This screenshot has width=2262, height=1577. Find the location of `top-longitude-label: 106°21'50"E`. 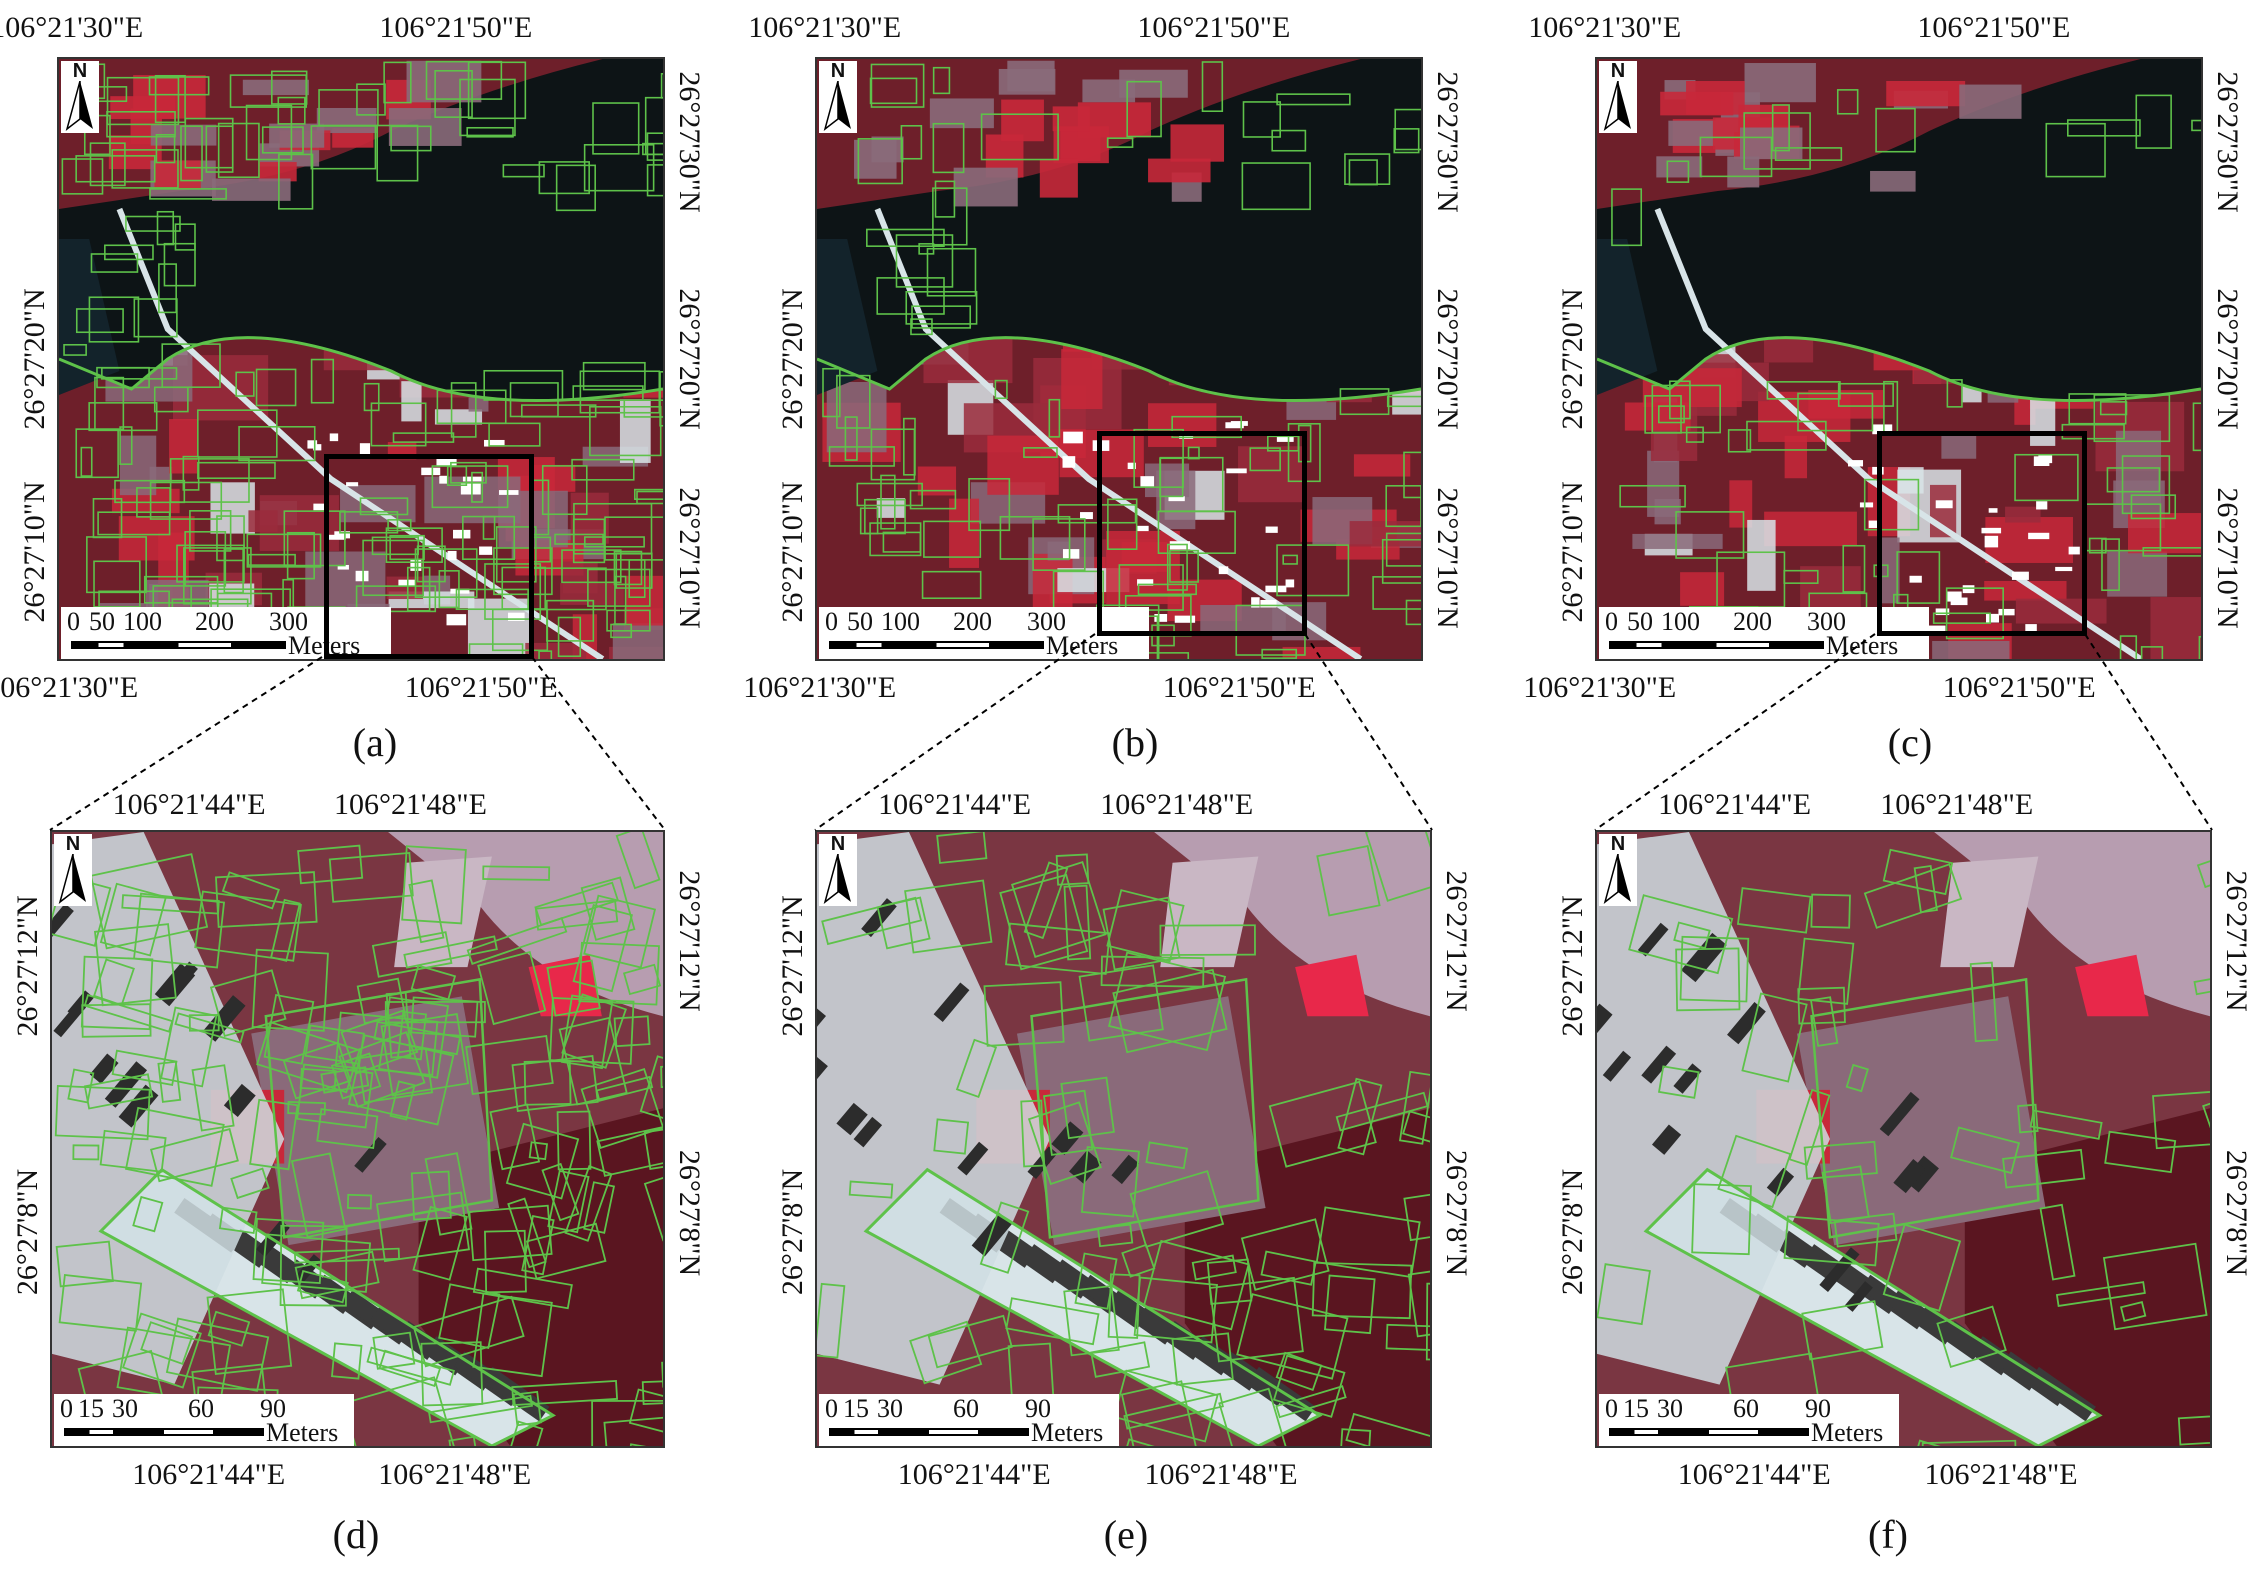

top-longitude-label: 106°21'50"E is located at coordinates (1214, 27).